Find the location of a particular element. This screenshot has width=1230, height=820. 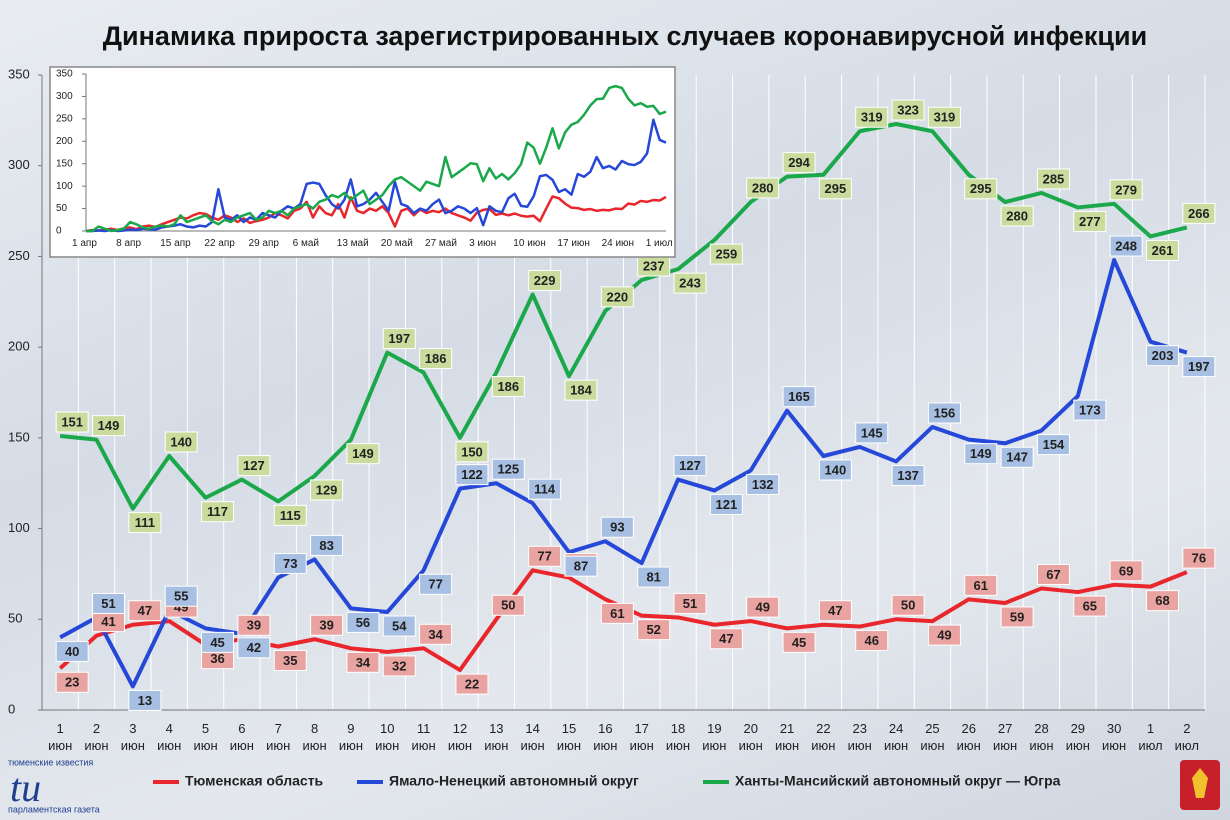

data-label: 280 is located at coordinates (763, 187).